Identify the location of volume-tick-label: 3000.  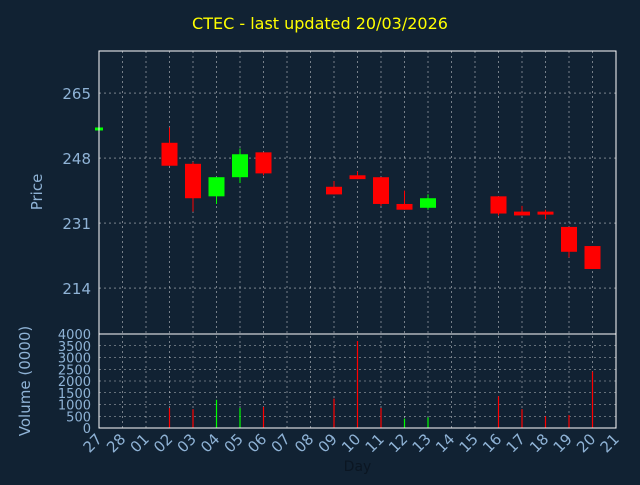
(74, 359).